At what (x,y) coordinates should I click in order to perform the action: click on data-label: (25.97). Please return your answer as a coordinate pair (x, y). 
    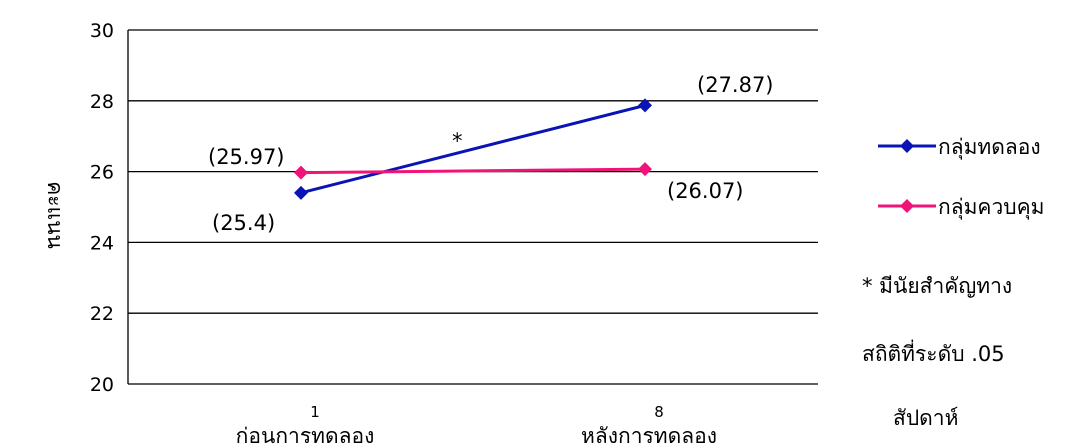
    Looking at the image, I should click on (246, 157).